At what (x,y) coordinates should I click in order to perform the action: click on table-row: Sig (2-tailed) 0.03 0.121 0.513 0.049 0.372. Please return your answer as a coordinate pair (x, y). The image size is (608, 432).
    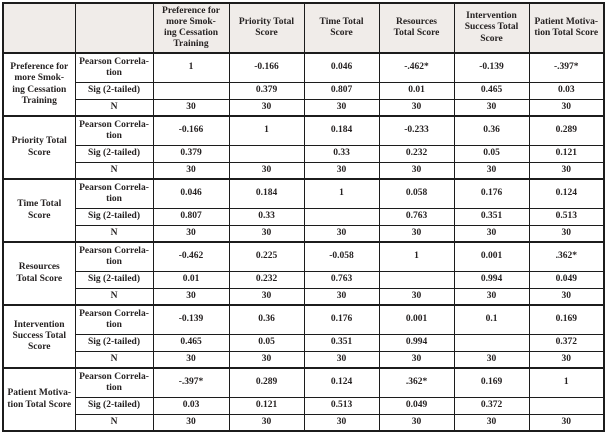
    Looking at the image, I should click on (304, 406).